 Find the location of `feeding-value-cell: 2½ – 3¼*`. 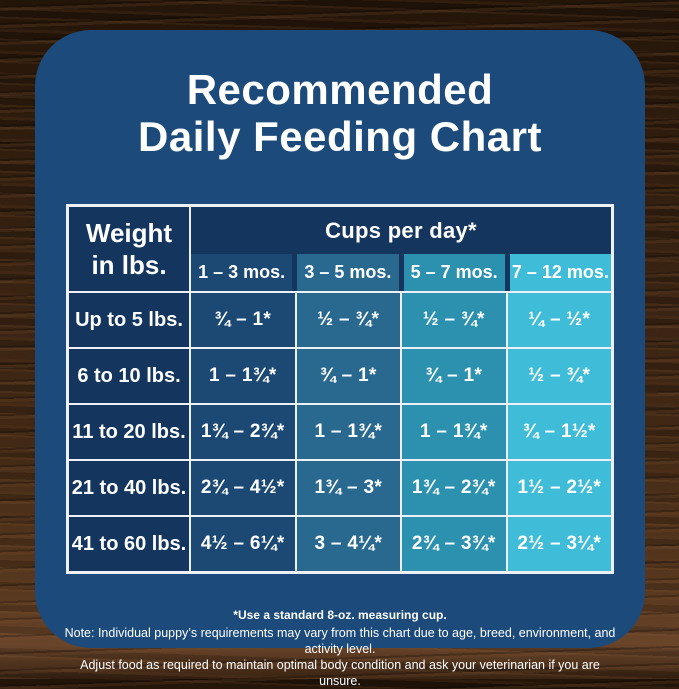

feeding-value-cell: 2½ – 3¼* is located at coordinates (559, 544).